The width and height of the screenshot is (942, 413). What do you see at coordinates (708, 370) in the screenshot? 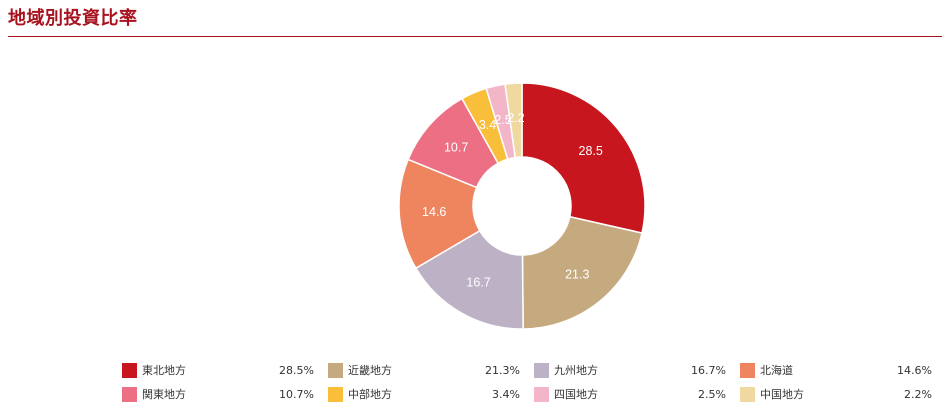
I see `legend-value: 16.7%` at bounding box center [708, 370].